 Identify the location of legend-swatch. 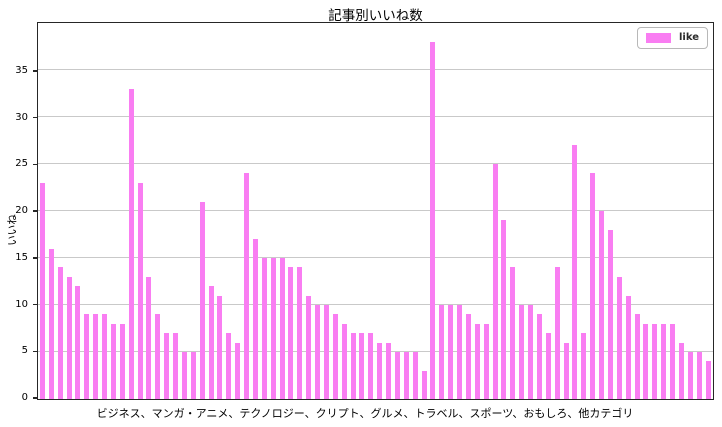
(658, 38).